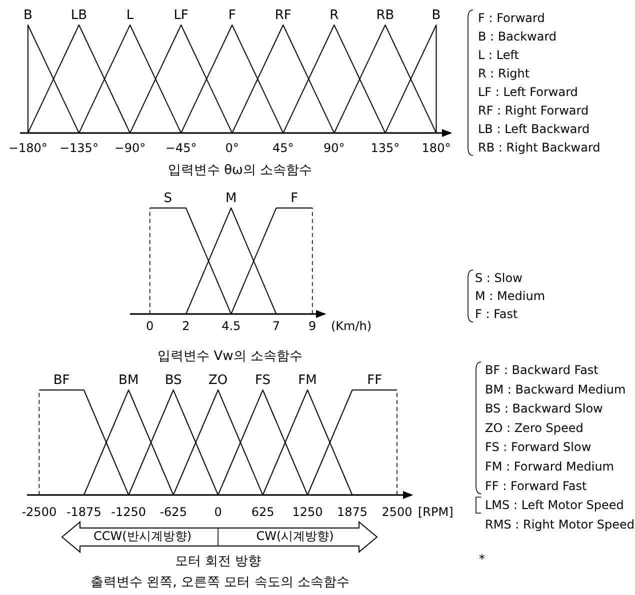 The width and height of the screenshot is (635, 595). Describe the element at coordinates (385, 15) in the screenshot. I see `series-label: RB` at that location.